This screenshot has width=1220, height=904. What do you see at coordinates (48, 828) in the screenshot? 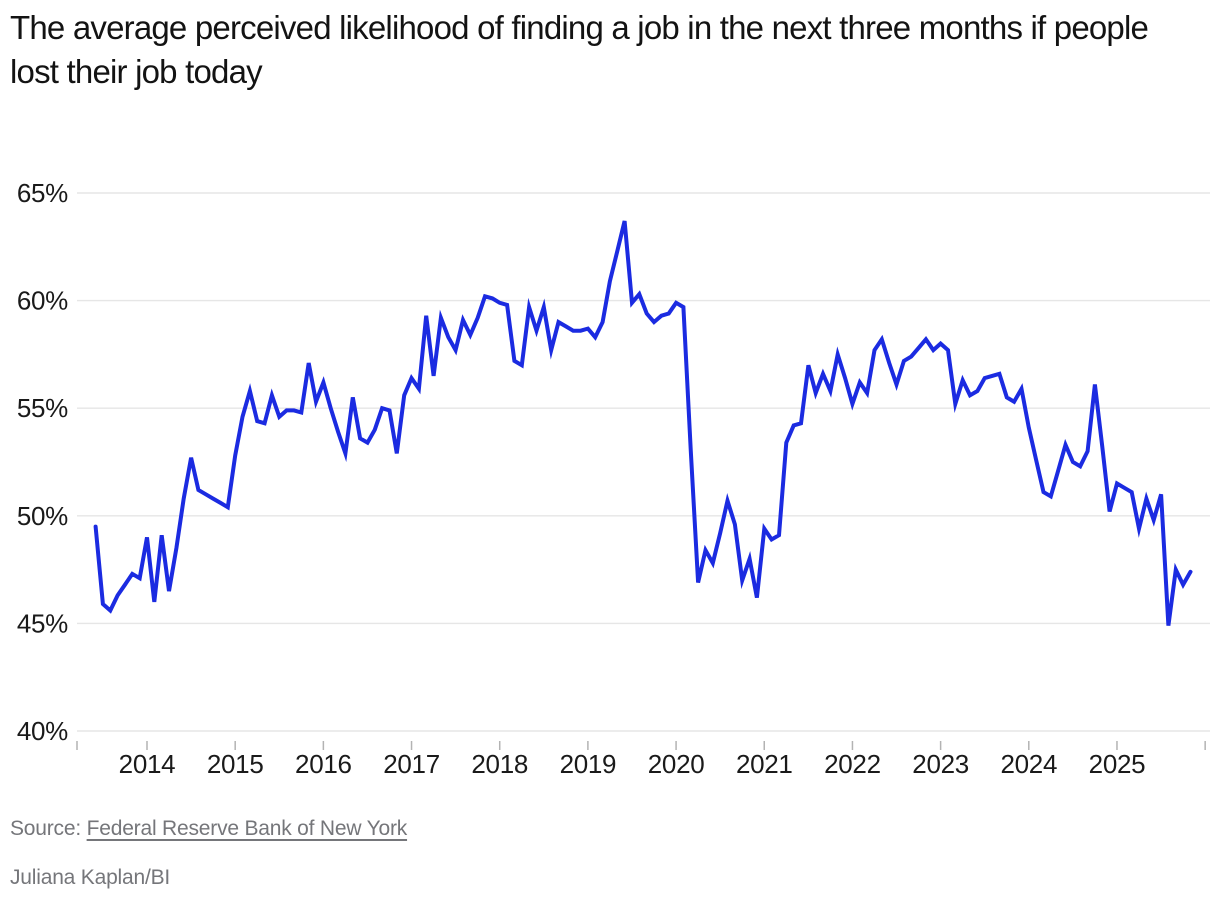
I see `source-prefix-label: Source:` at bounding box center [48, 828].